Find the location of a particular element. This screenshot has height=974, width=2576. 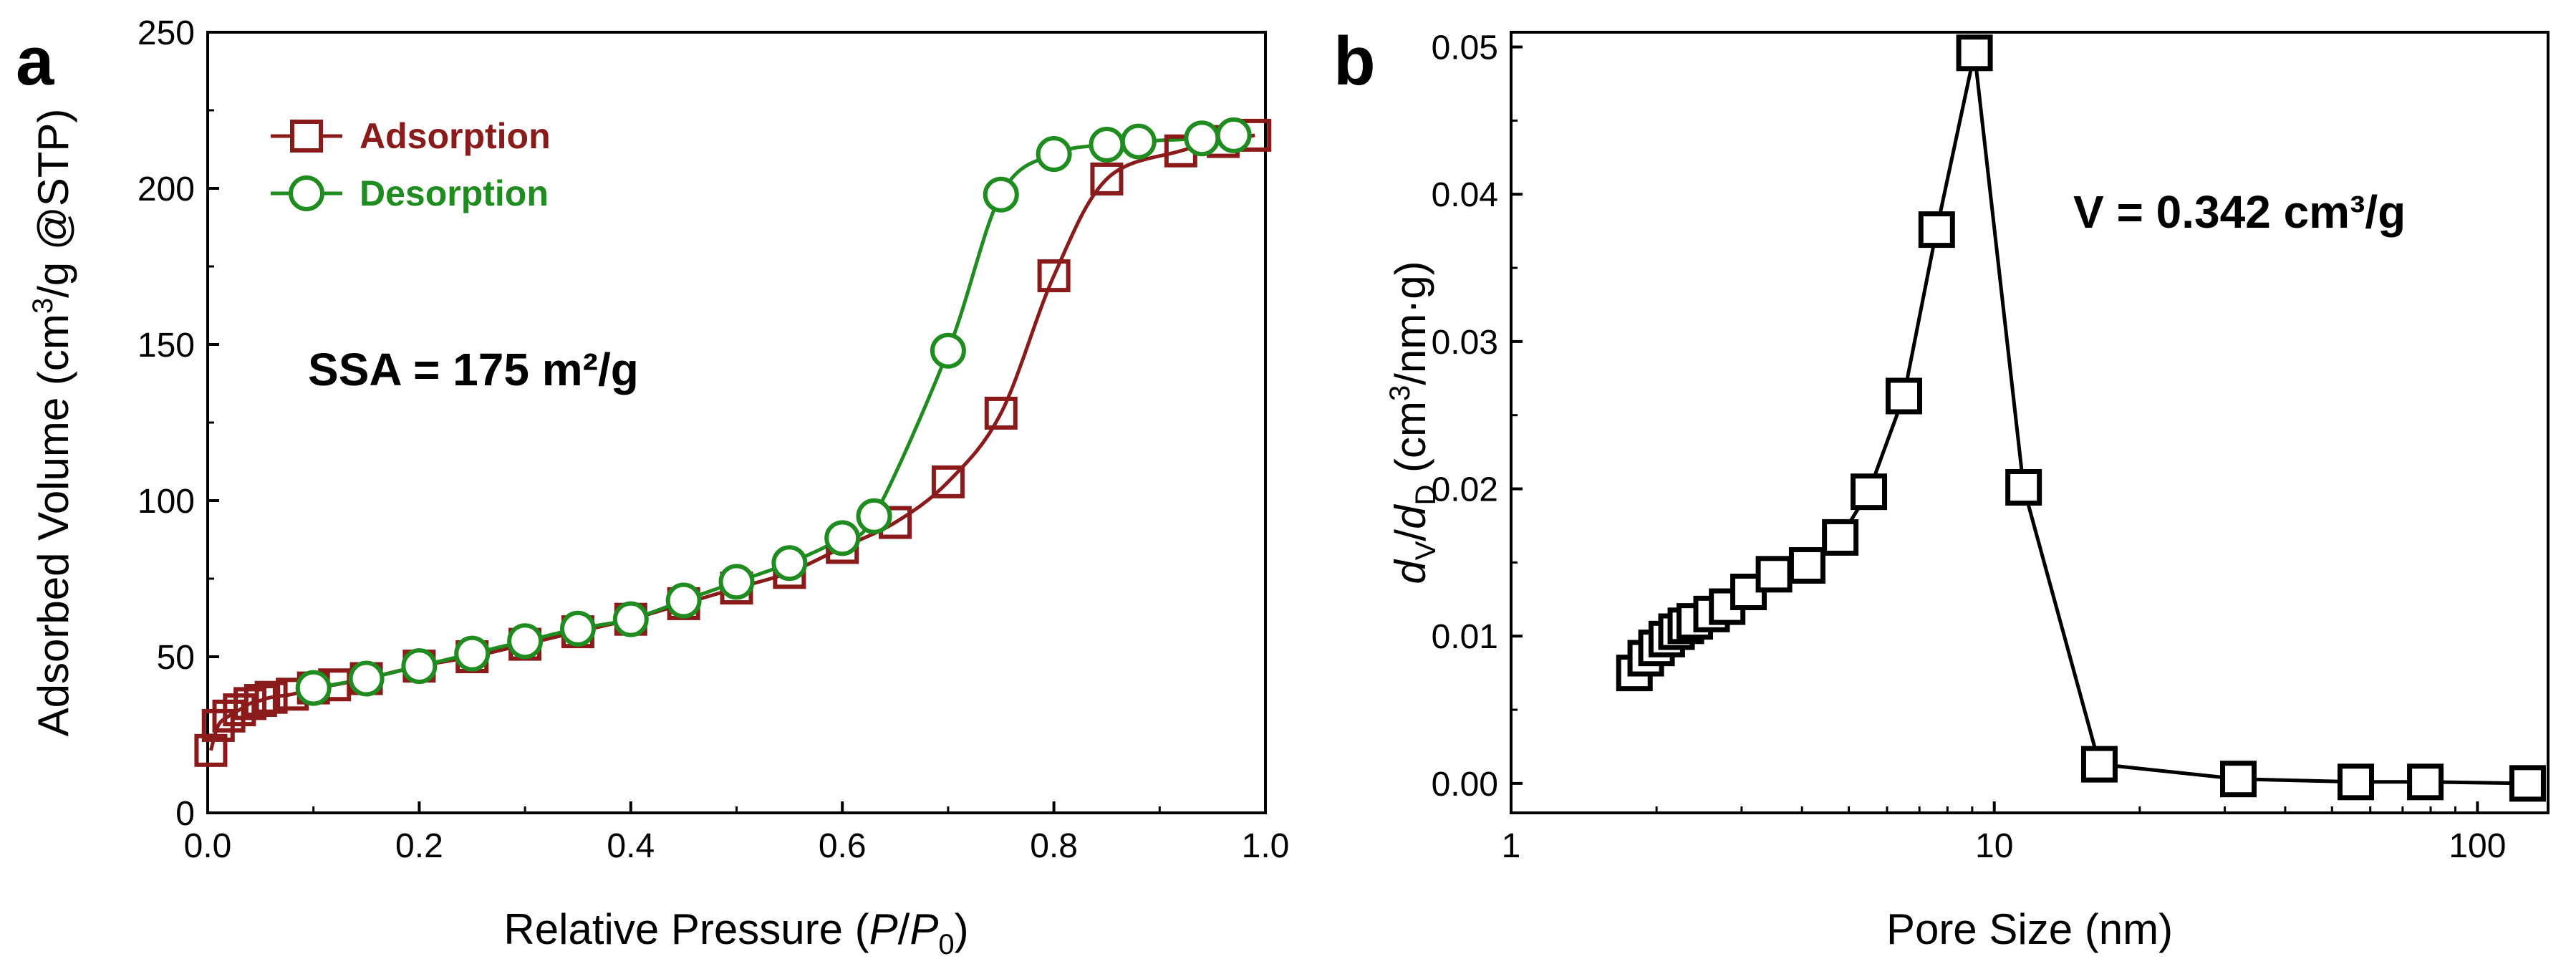

panel-a-y-tick-label: 250 is located at coordinates (166, 33).